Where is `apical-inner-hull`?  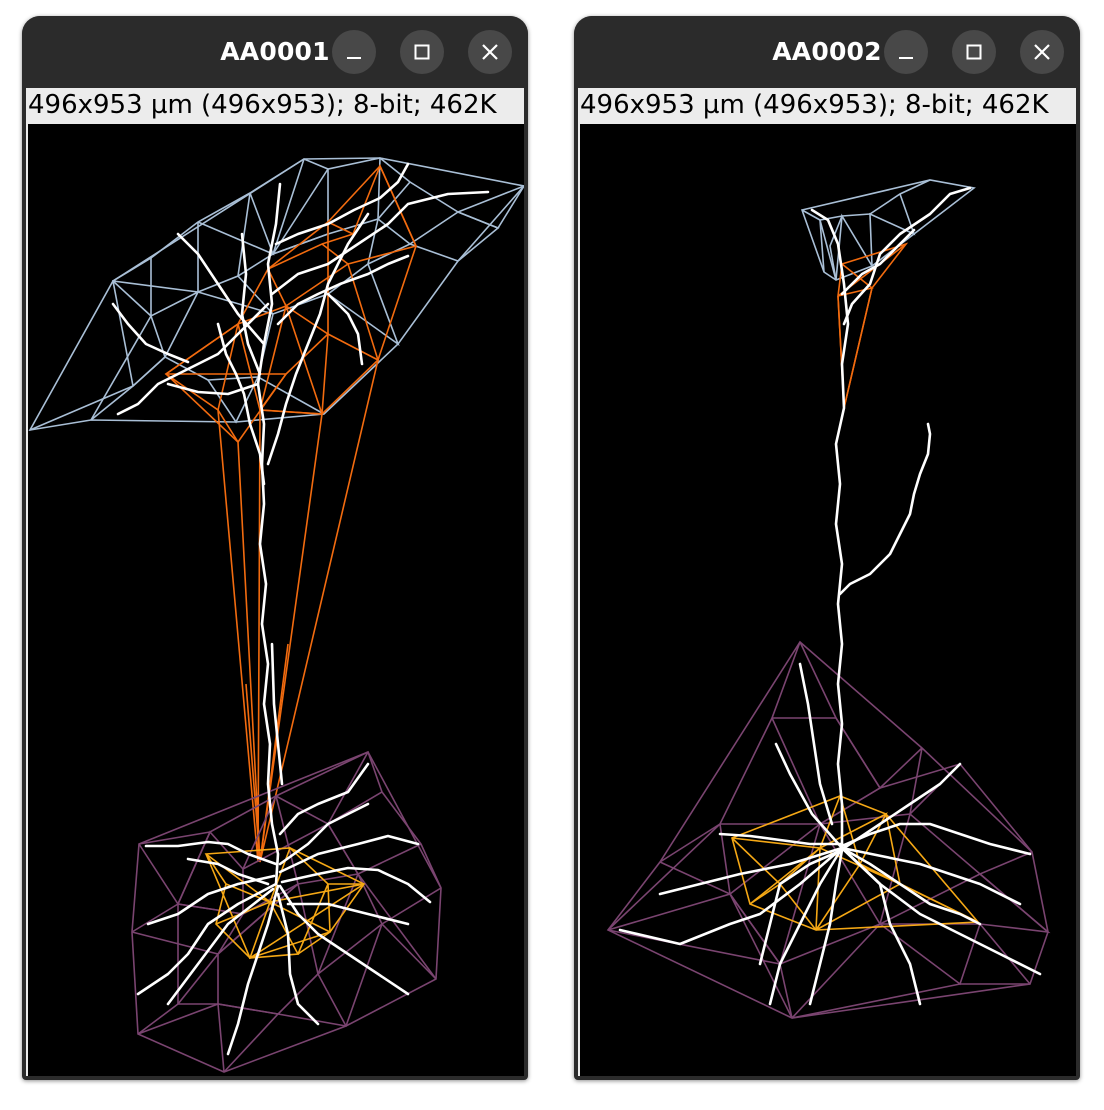 apical-inner-hull is located at coordinates (291, 513).